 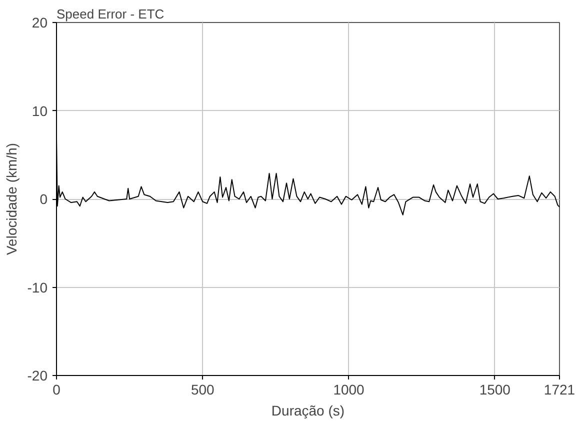 What do you see at coordinates (495, 390) in the screenshot?
I see `x-tick-label: 1500` at bounding box center [495, 390].